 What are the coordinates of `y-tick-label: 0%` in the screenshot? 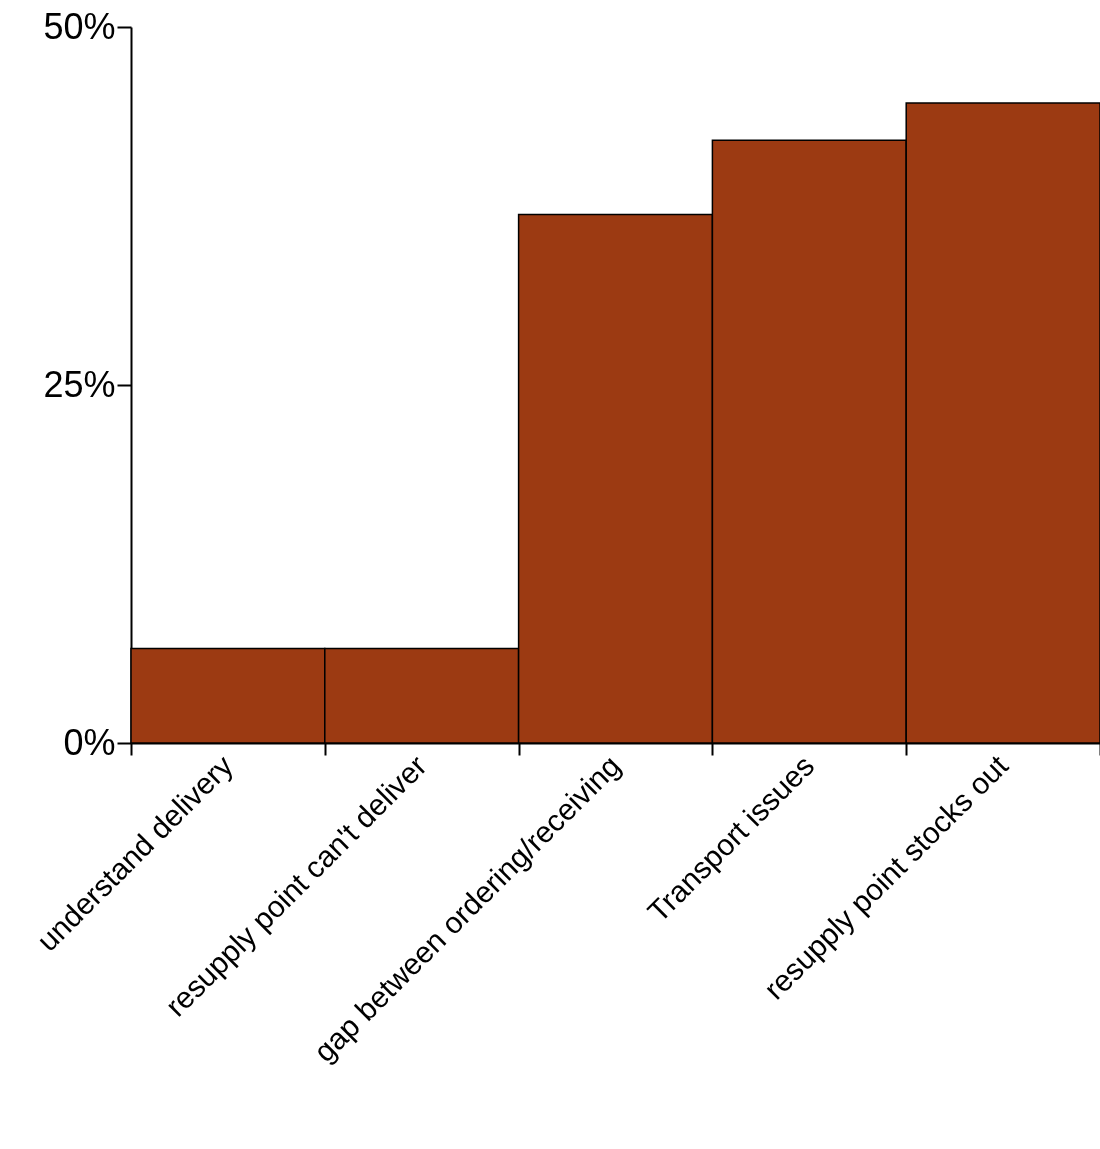 It's located at (89, 742).